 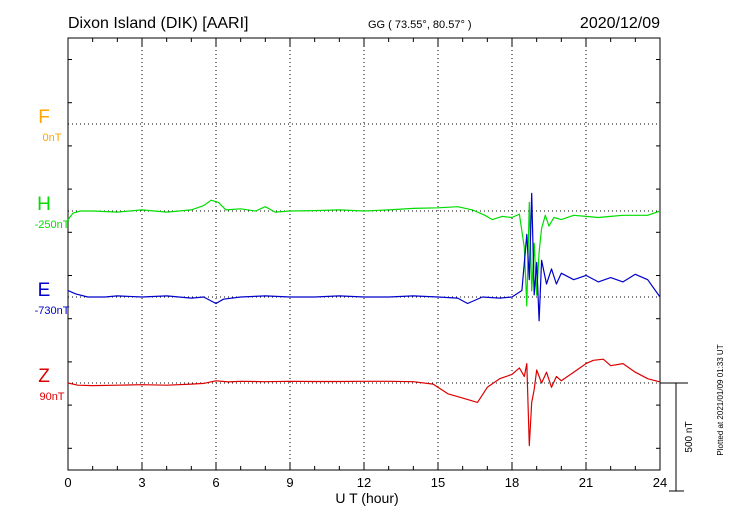 I want to click on series-labels: F 0nT H -250nT E -730nT Z 90nT, so click(x=52, y=255).